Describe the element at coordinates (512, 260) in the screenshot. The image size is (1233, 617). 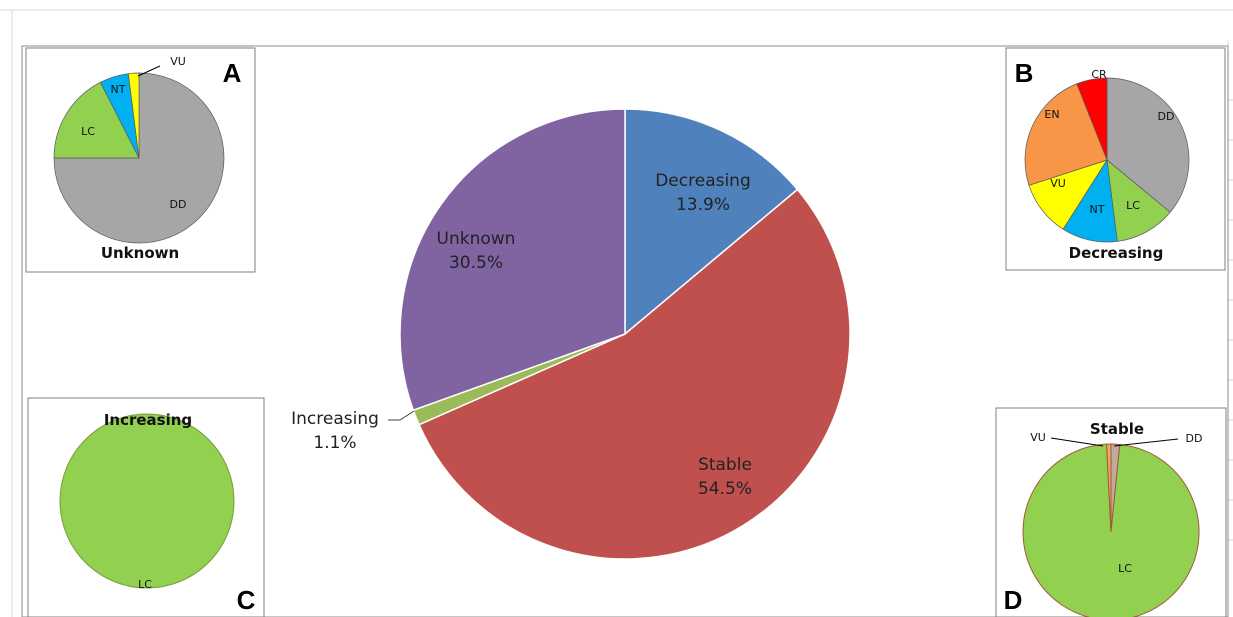
I see `main-pie-slice-unknown` at that location.